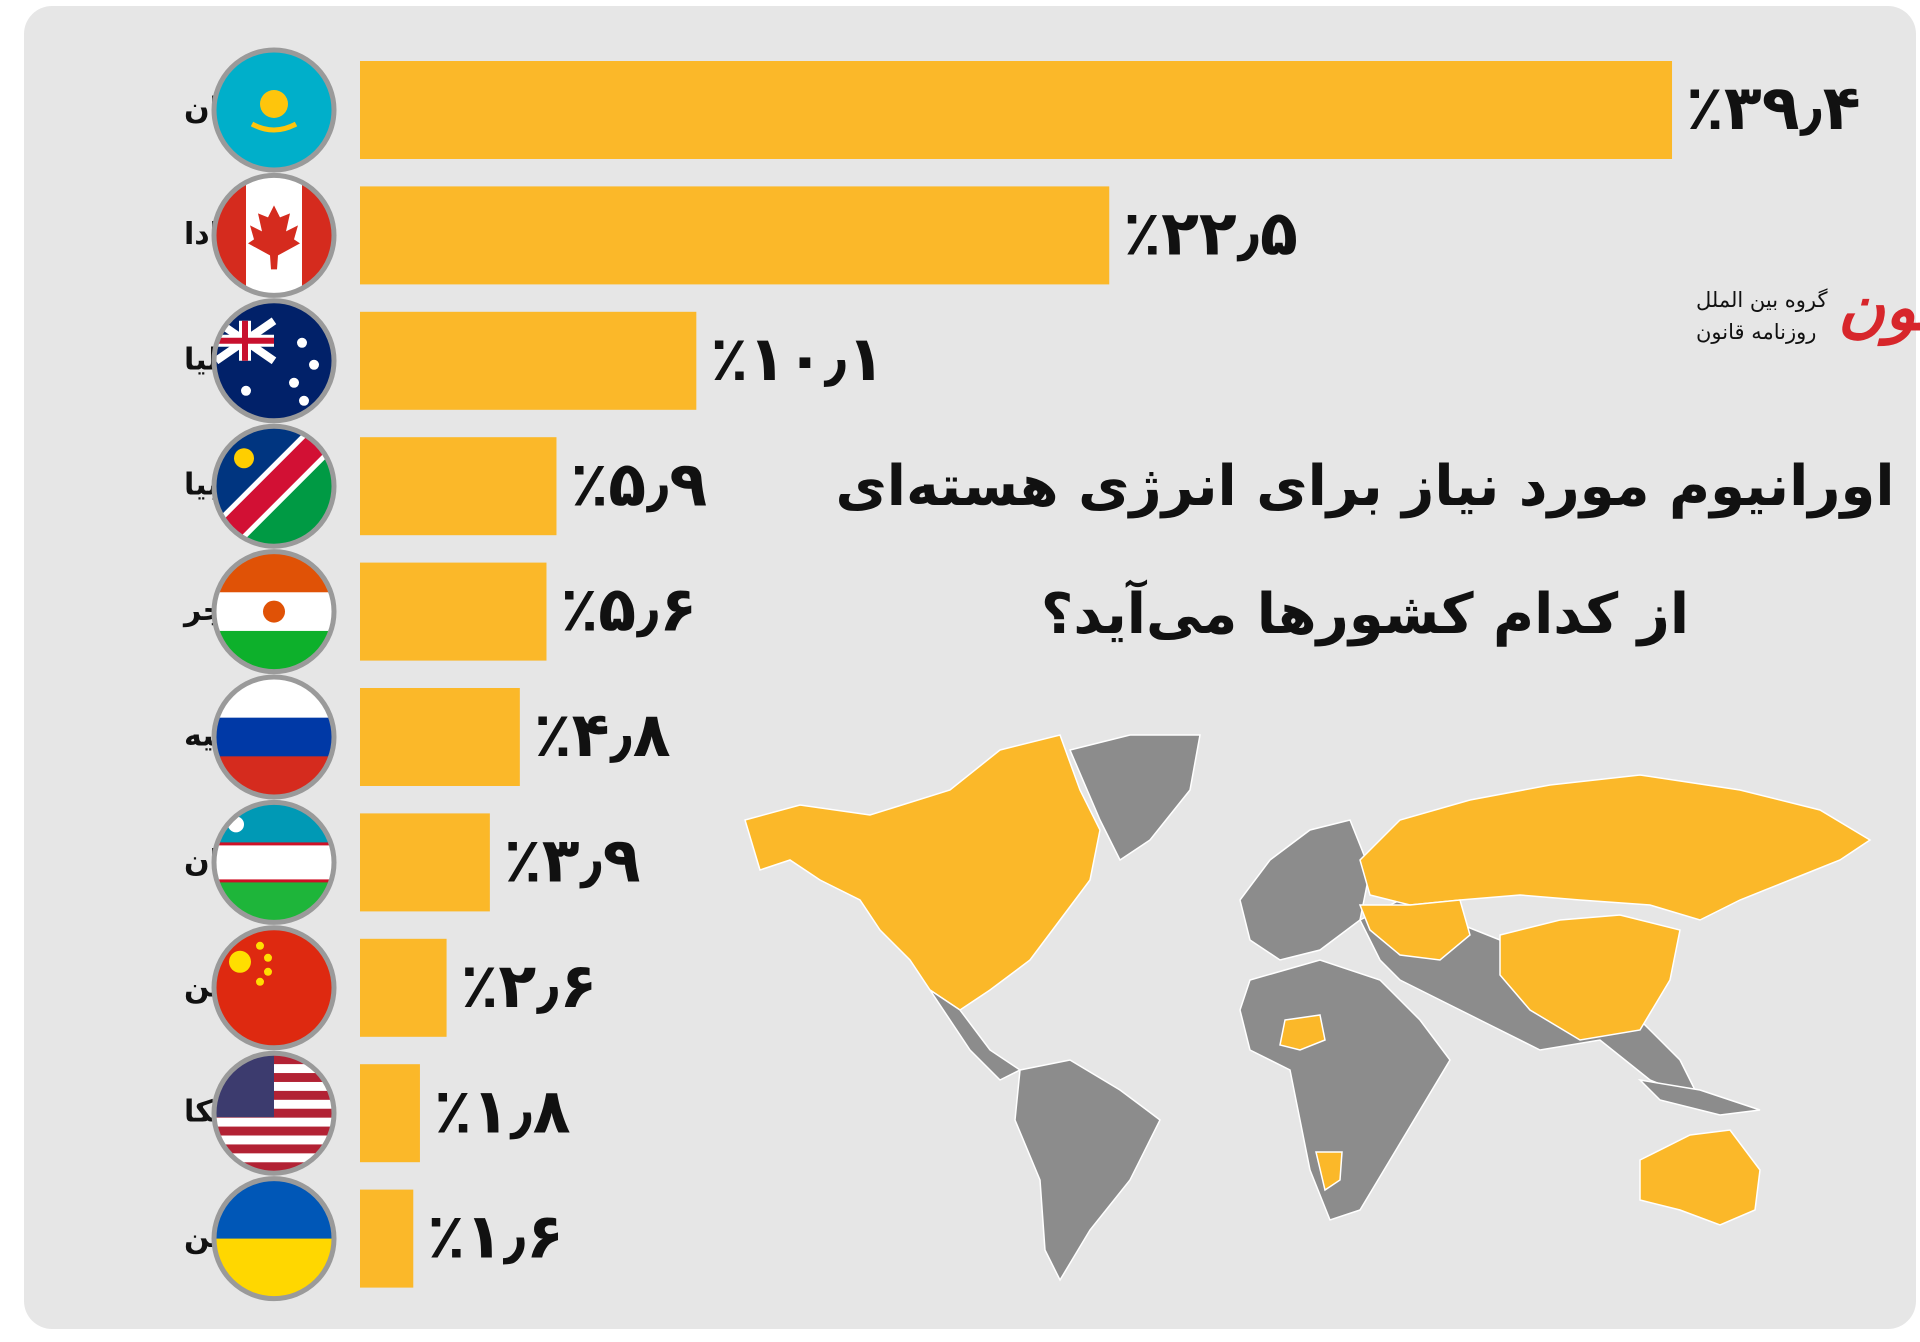  What do you see at coordinates (1365, 613) in the screenshot?
I see `title-line: از کدام کشورها می‌آید؟` at bounding box center [1365, 613].